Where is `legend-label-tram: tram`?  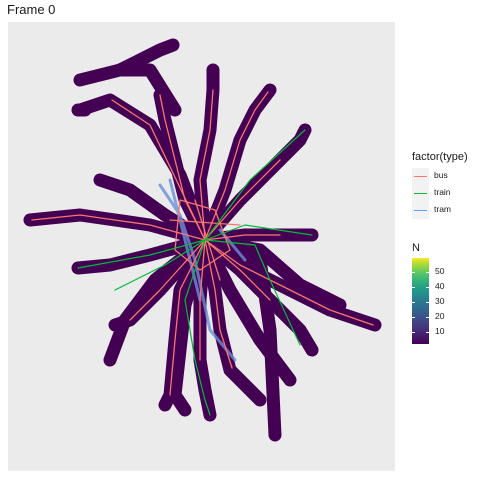
legend-label-tram: tram is located at coordinates (442, 209).